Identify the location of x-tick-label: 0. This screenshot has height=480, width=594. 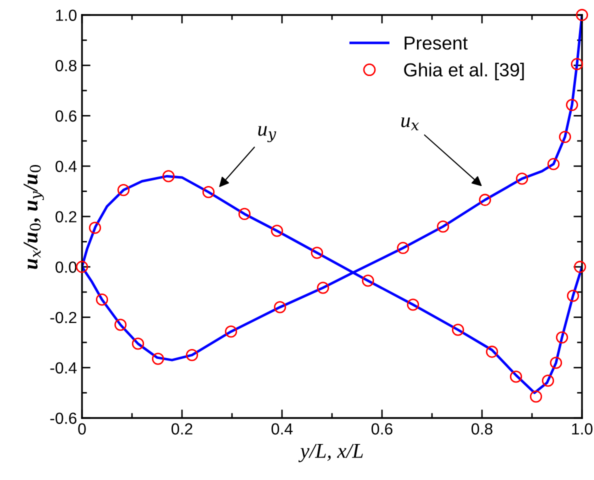
(82, 429).